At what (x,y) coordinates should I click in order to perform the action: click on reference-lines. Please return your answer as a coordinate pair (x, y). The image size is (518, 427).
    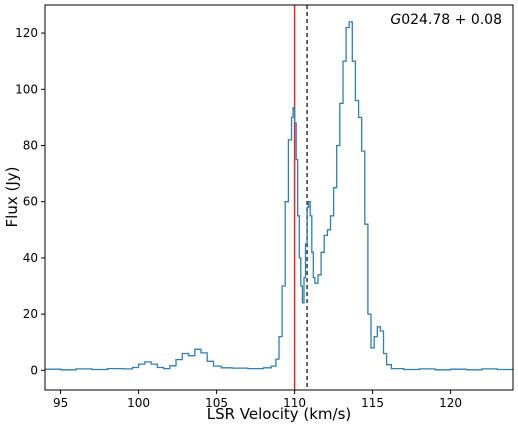
    Looking at the image, I should click on (300, 197).